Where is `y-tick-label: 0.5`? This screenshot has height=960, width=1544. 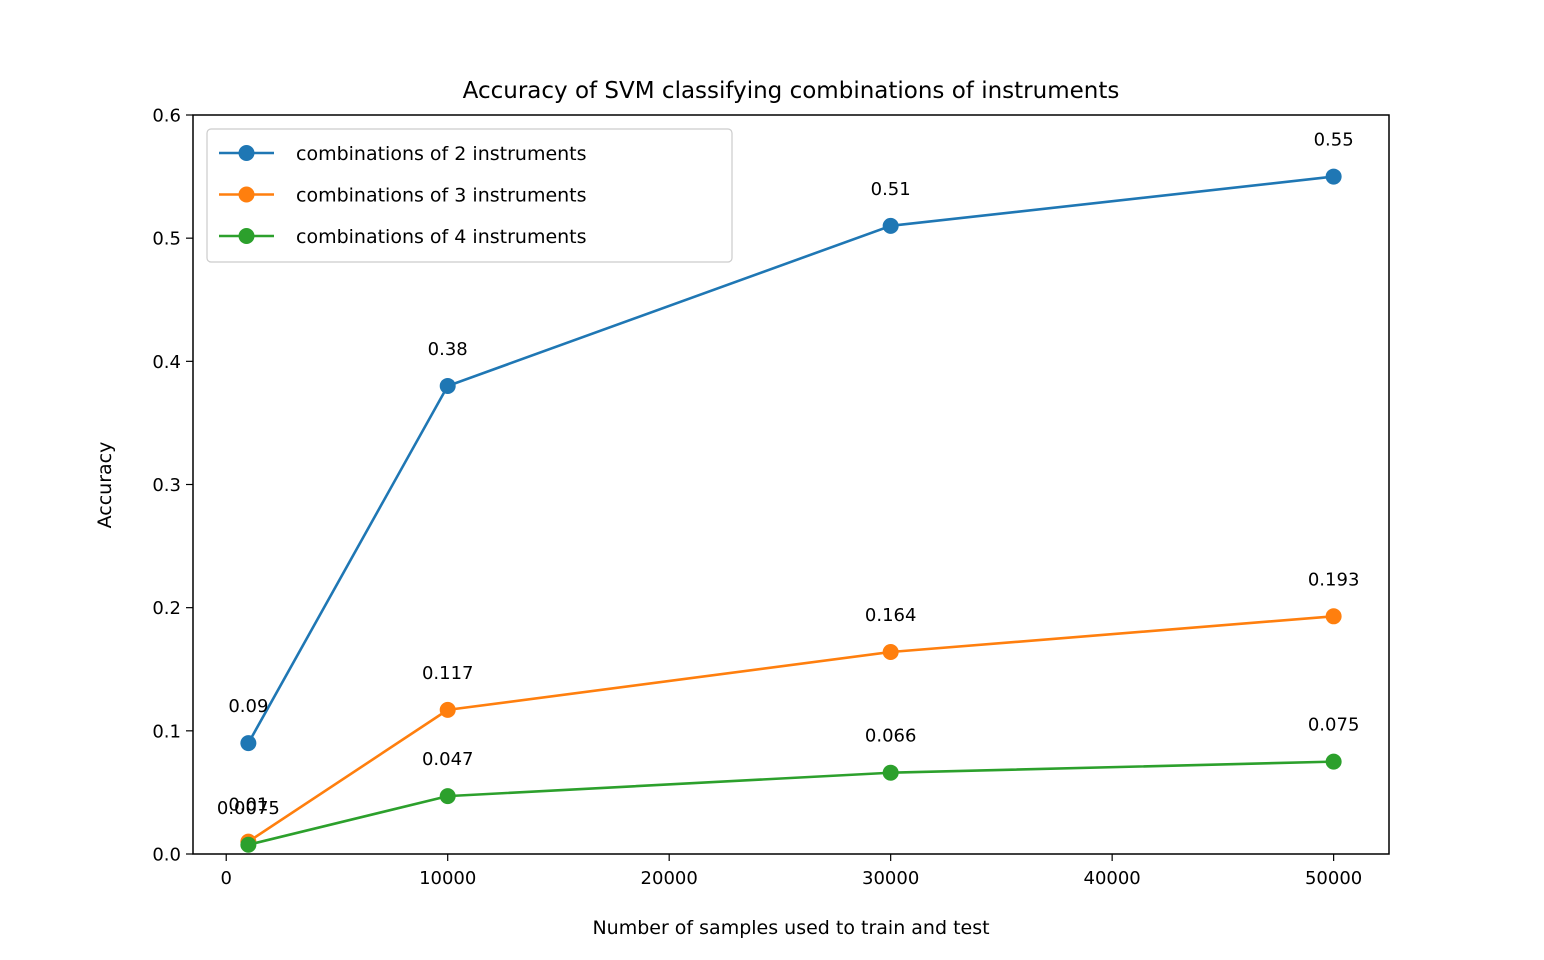 y-tick-label: 0.5 is located at coordinates (166, 239).